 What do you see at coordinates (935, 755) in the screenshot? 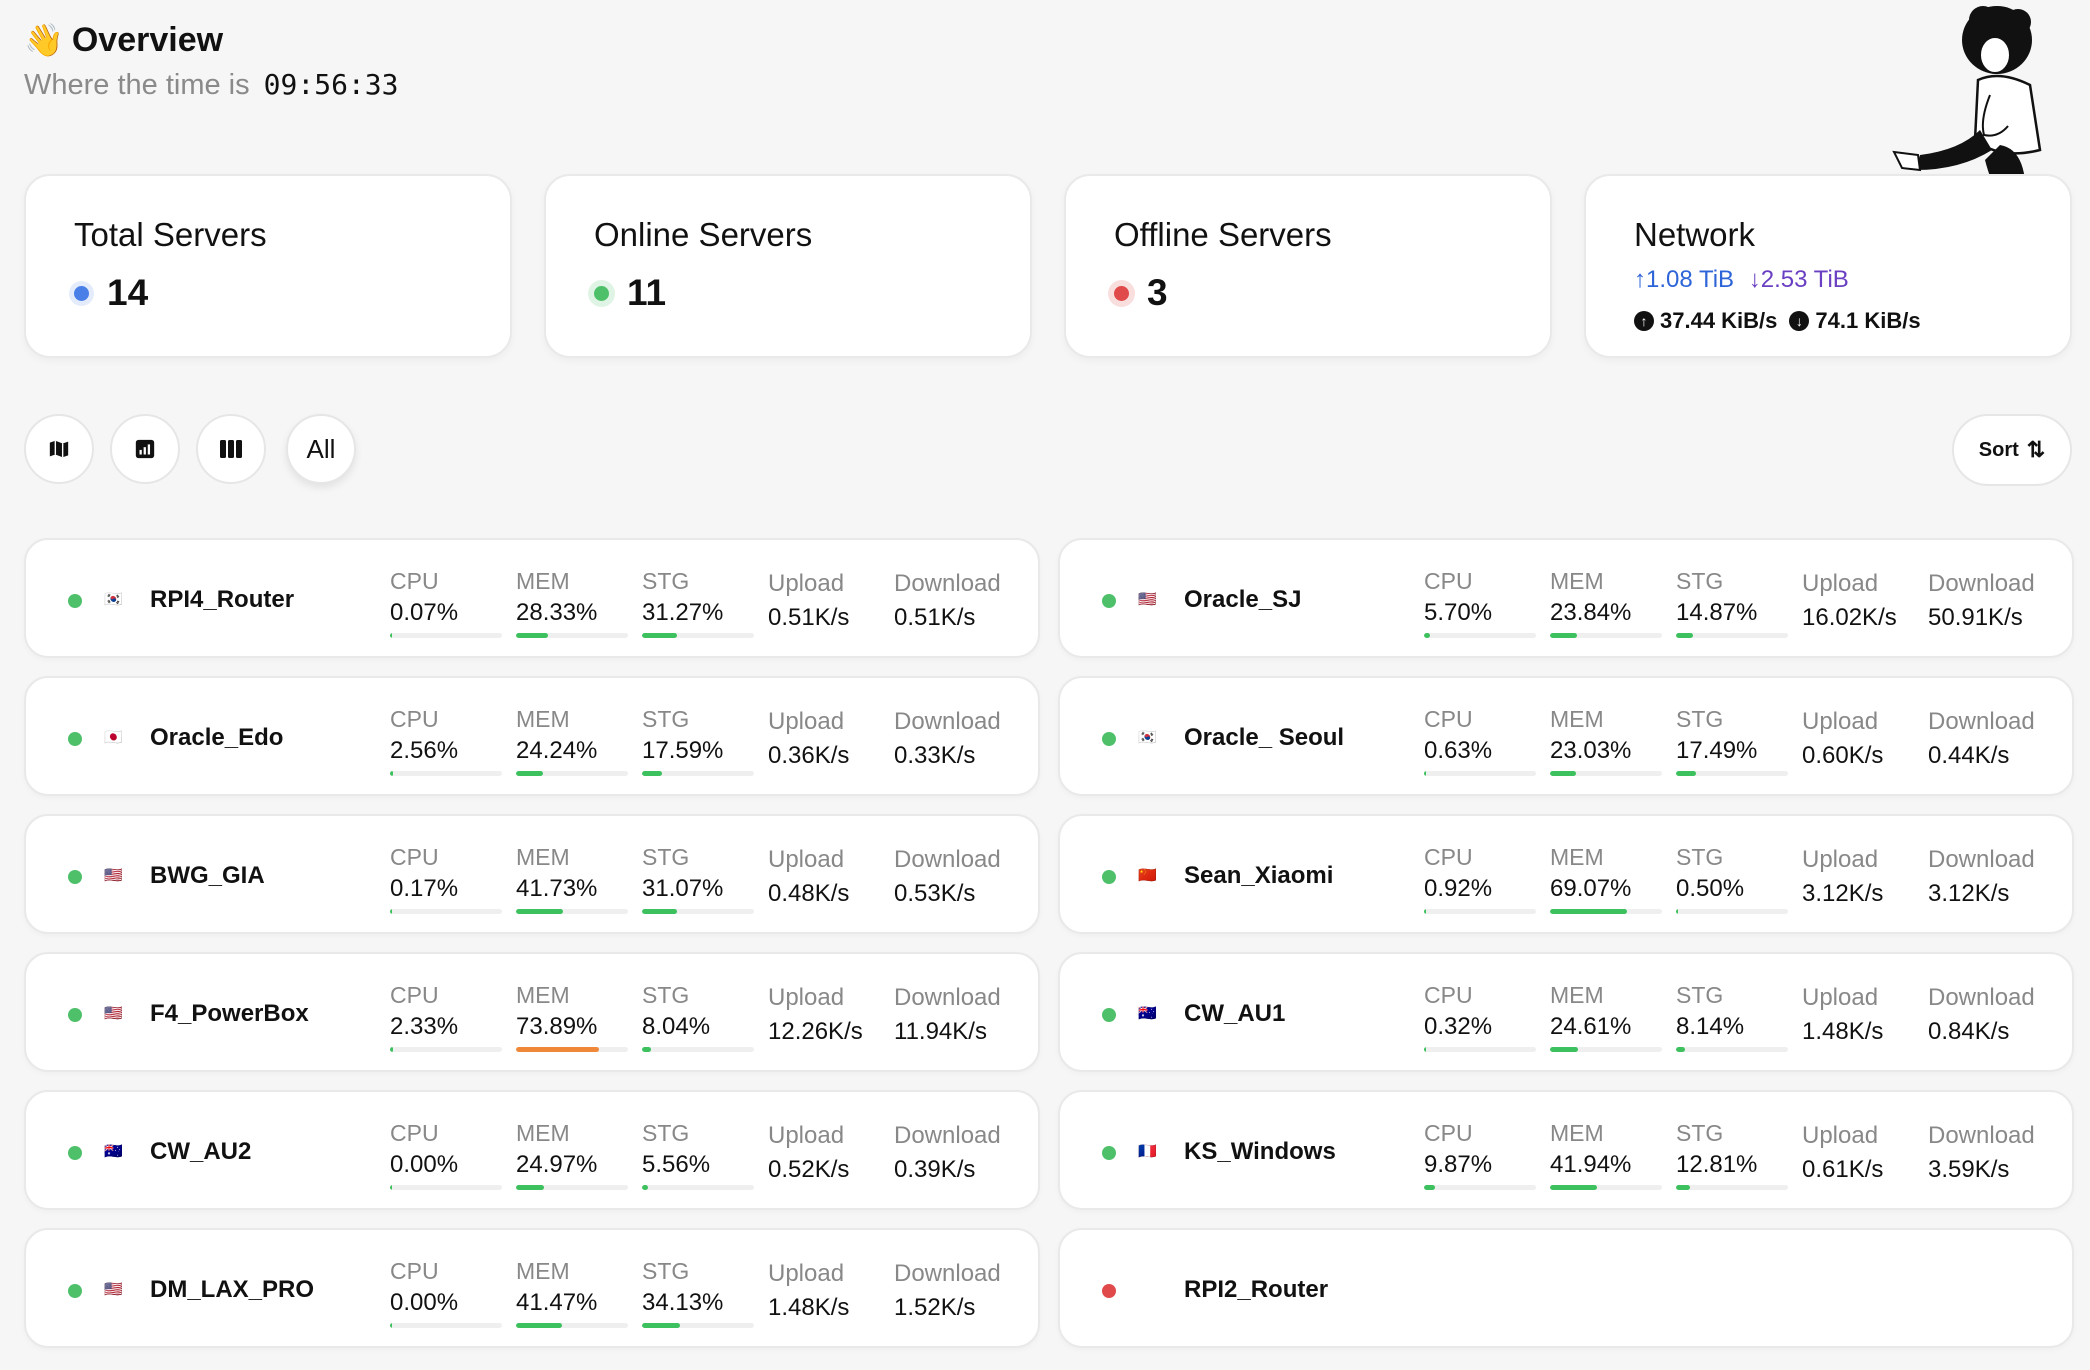
I see `download-value: 0.33K/s` at bounding box center [935, 755].